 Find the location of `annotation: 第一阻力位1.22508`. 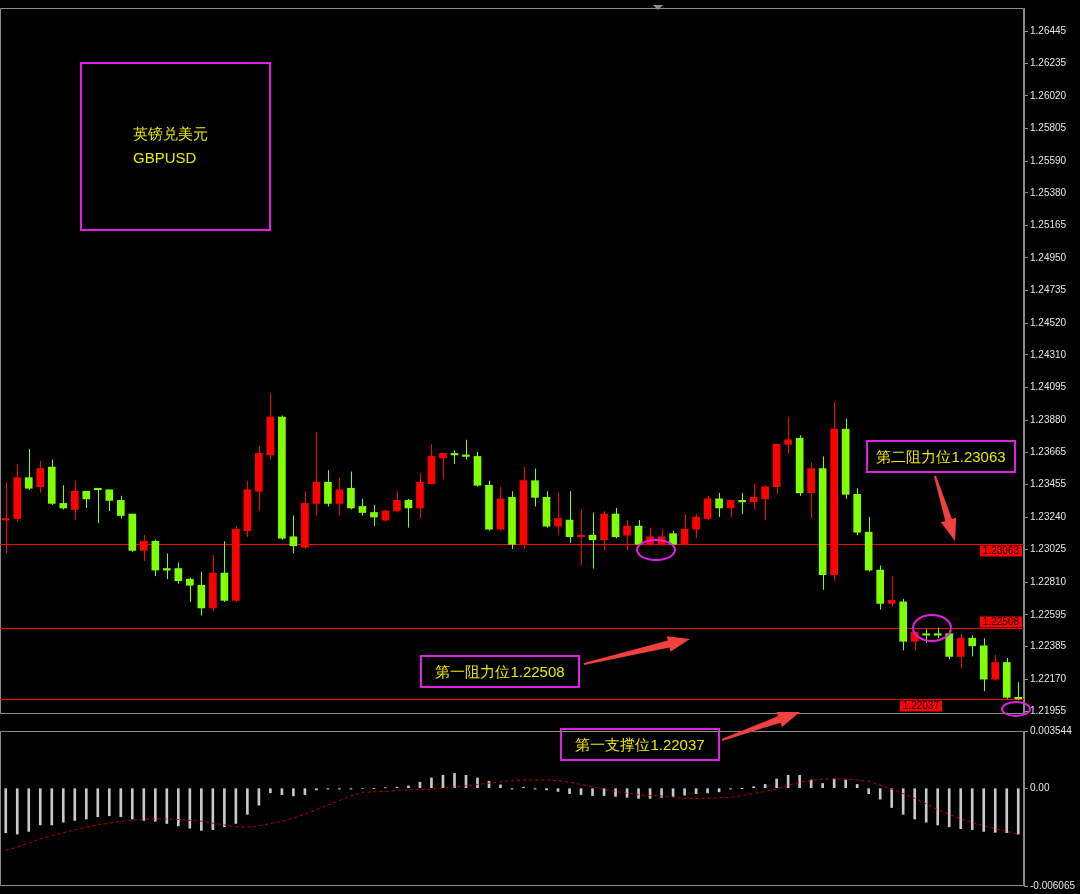

annotation: 第一阻力位1.22508 is located at coordinates (500, 671).